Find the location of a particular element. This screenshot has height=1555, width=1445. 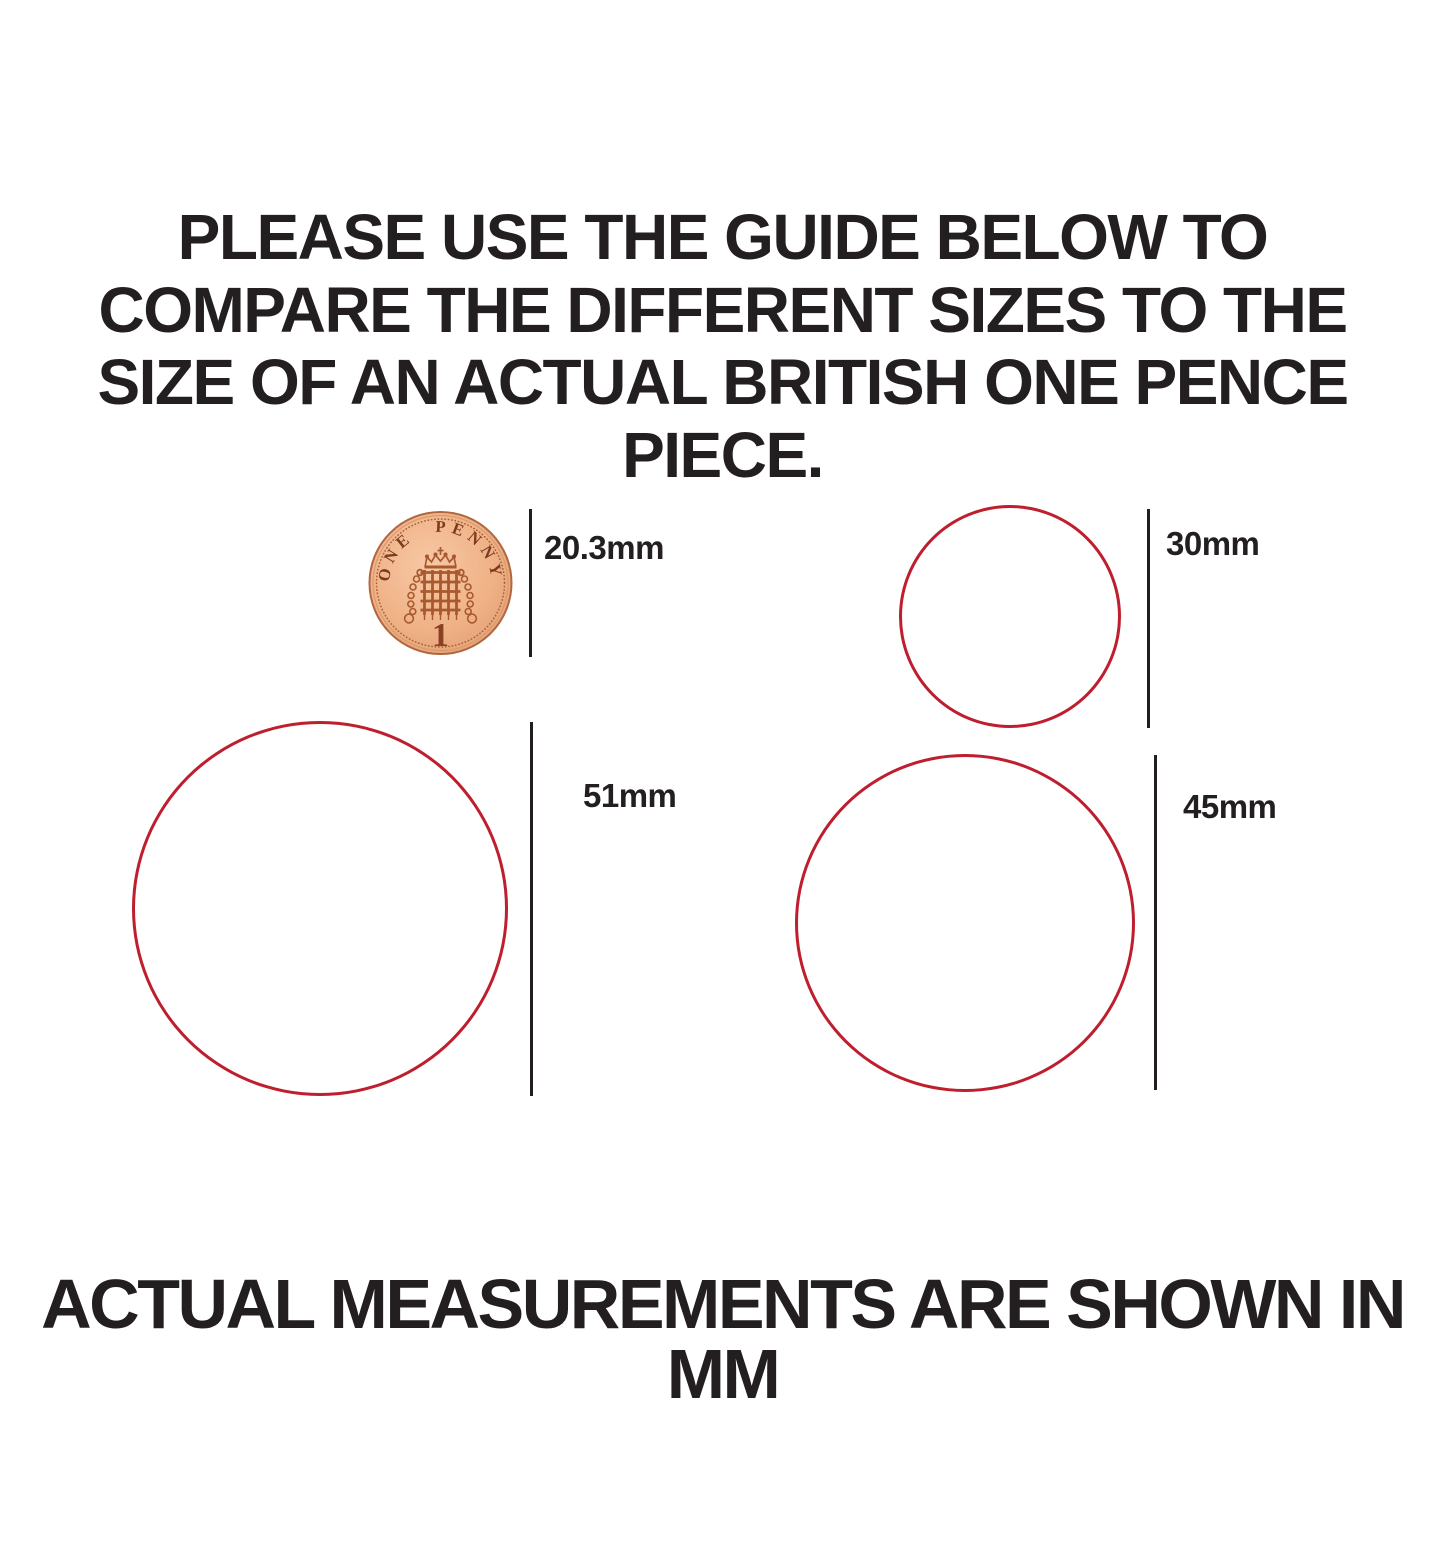

one-penny-coin-image: ONE PENNY 1 is located at coordinates (440, 583).